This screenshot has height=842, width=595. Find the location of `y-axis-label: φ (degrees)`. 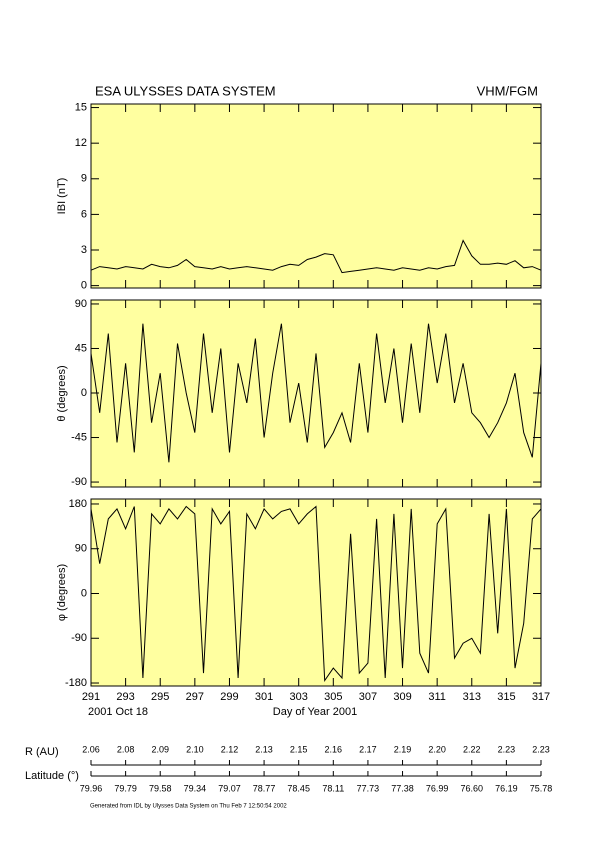

y-axis-label: φ (degrees) is located at coordinates (62, 592).